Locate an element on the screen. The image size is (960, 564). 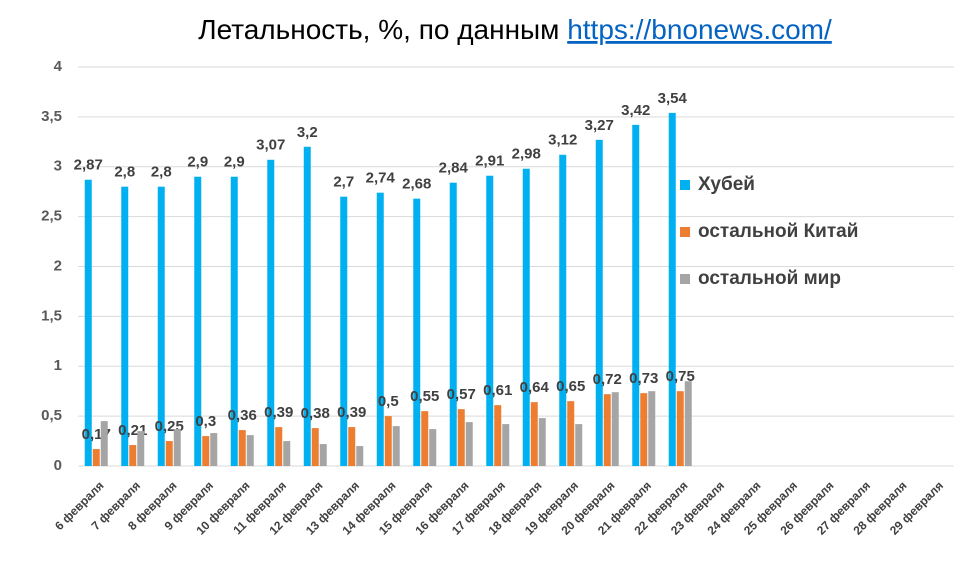
y-tick-label: 1,5 is located at coordinates (51, 315).